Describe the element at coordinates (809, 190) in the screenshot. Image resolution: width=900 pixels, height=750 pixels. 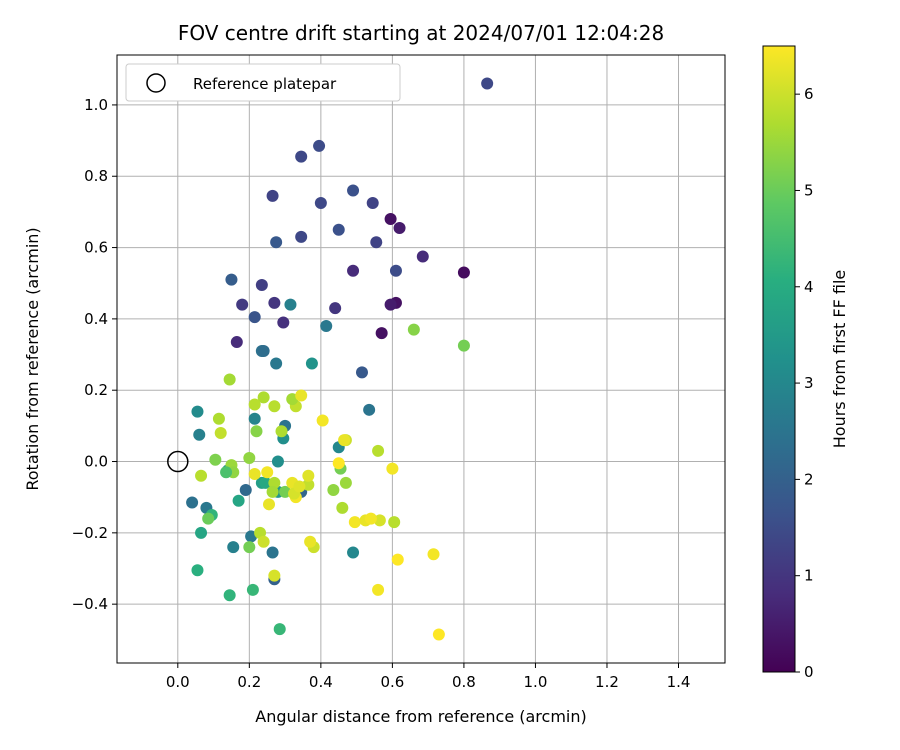
I see `colorbar-tick-label: 5` at that location.